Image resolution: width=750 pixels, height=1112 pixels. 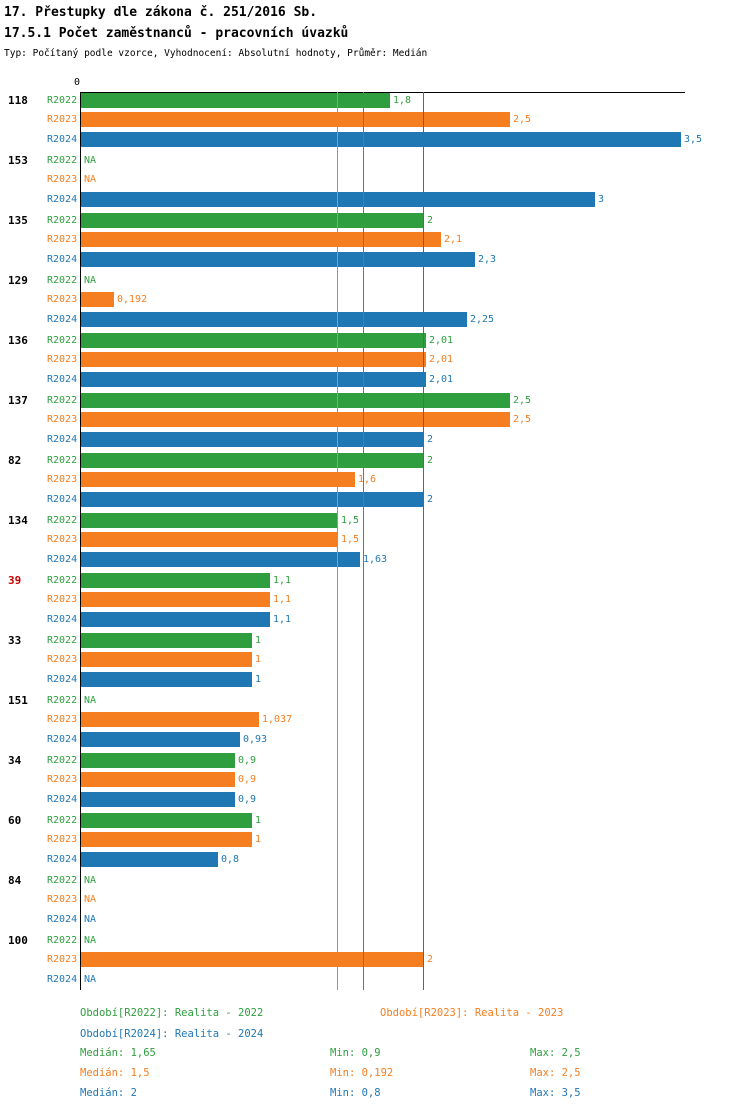 What do you see at coordinates (423, 541) in the screenshot?
I see `median-line-r2024` at bounding box center [423, 541].